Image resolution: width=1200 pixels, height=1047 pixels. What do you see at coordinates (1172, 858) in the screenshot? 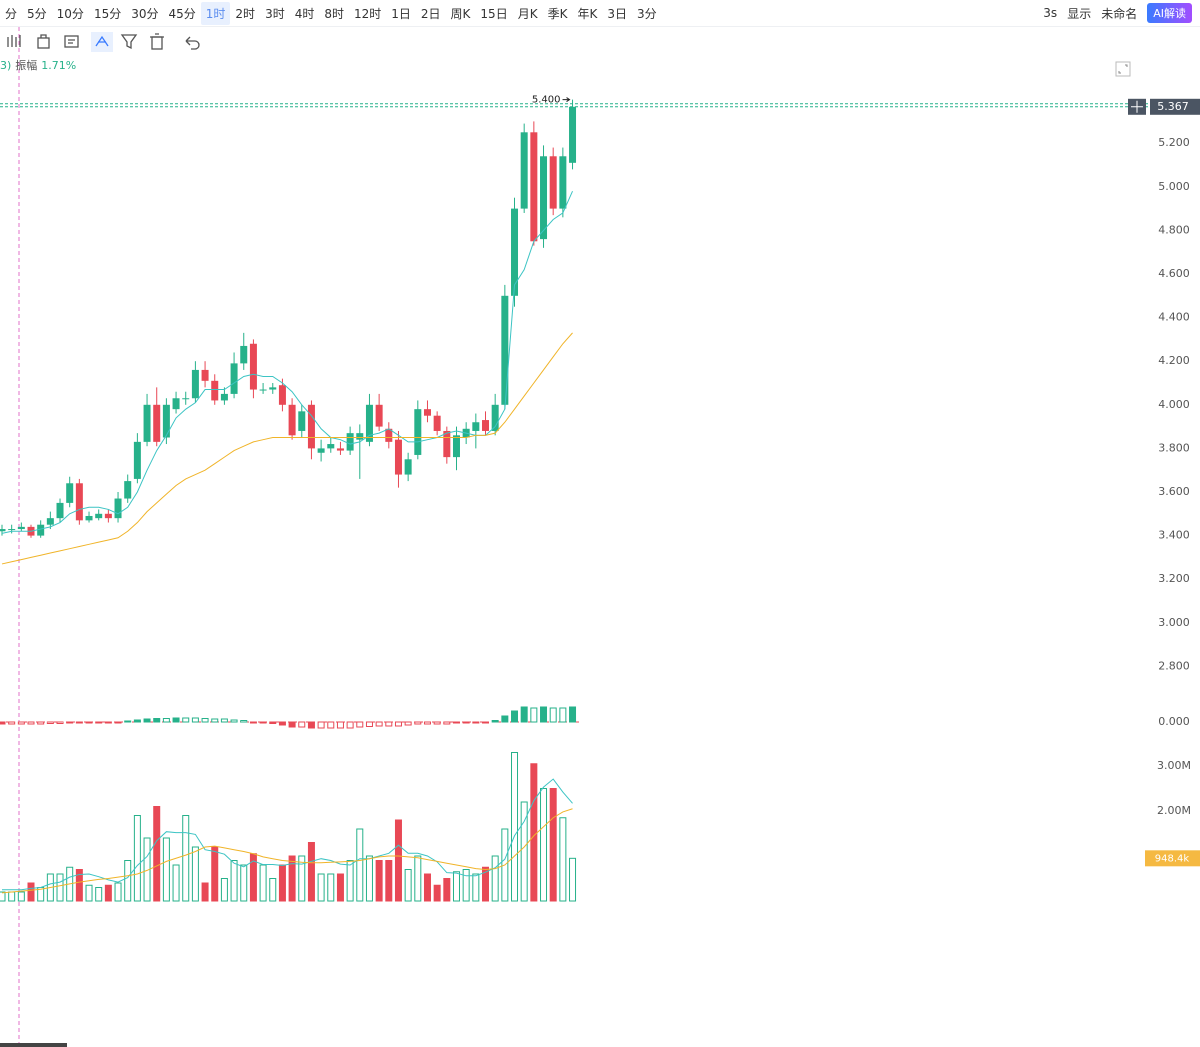
I see `volume-badge` at bounding box center [1172, 858].